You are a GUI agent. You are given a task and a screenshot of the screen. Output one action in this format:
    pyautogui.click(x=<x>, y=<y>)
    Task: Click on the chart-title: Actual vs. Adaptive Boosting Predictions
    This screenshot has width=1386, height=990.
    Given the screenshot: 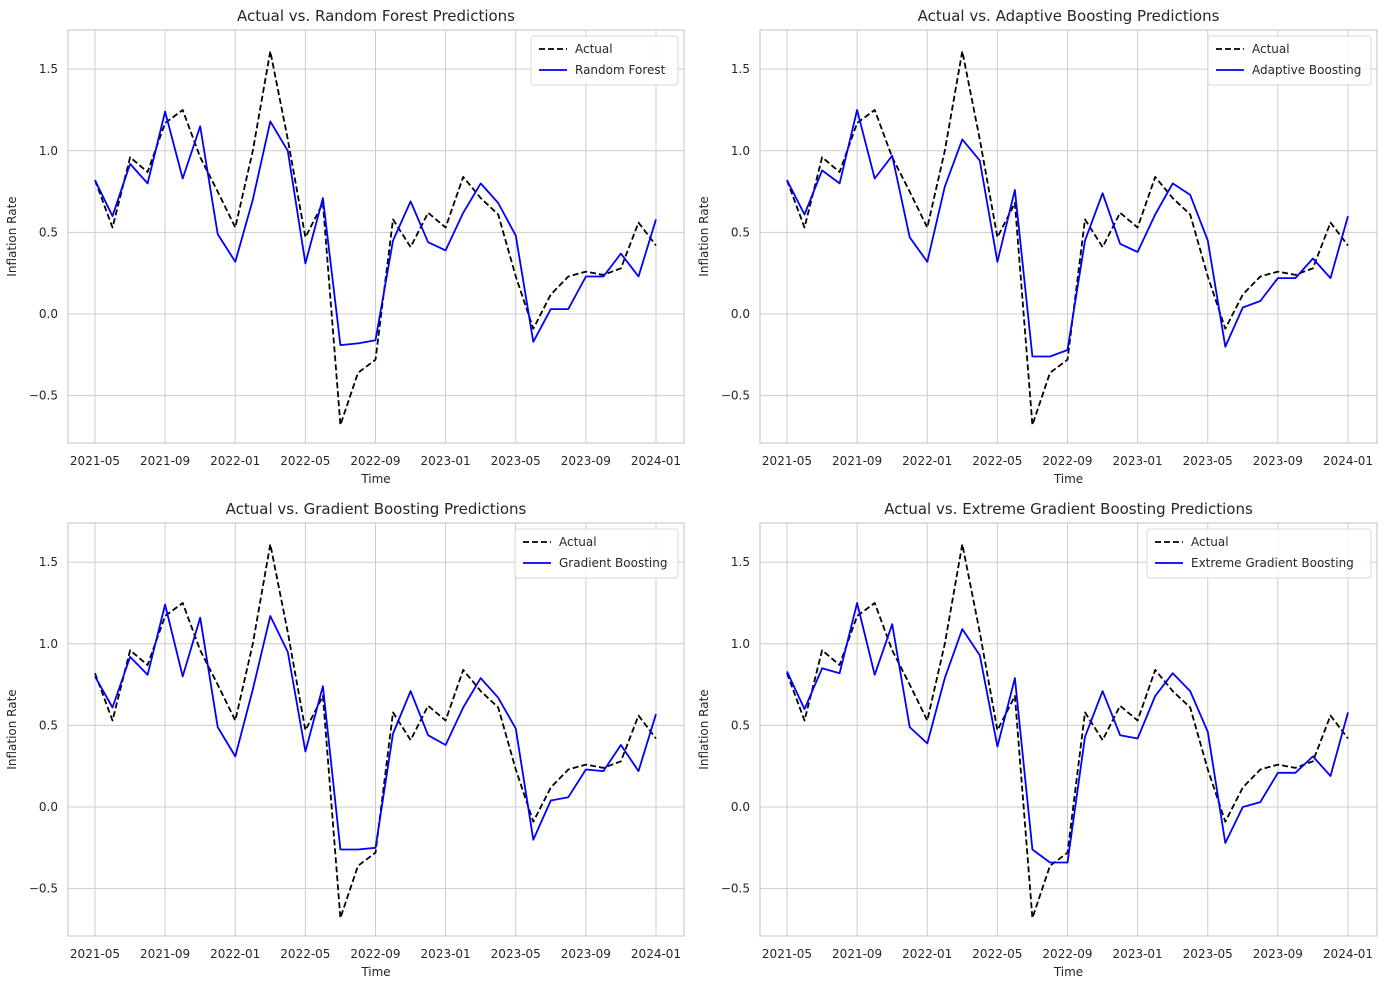 What is the action you would take?
    pyautogui.click(x=1069, y=16)
    